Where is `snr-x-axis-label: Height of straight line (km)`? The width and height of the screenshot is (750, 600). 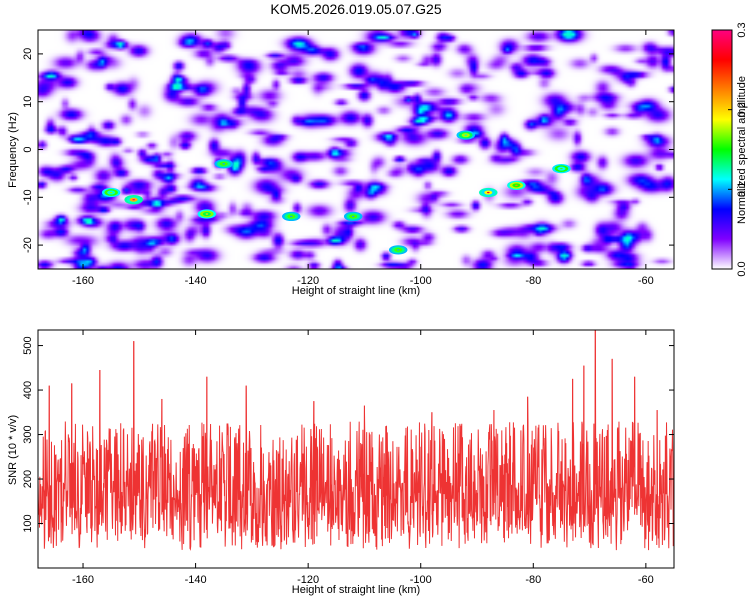 snr-x-axis-label: Height of straight line (km) is located at coordinates (356, 590).